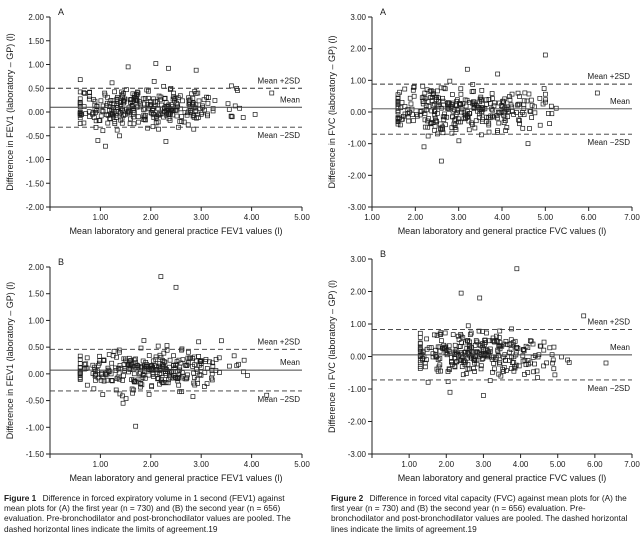  I want to click on y-tick-label: 1.00, so click(36, 65).